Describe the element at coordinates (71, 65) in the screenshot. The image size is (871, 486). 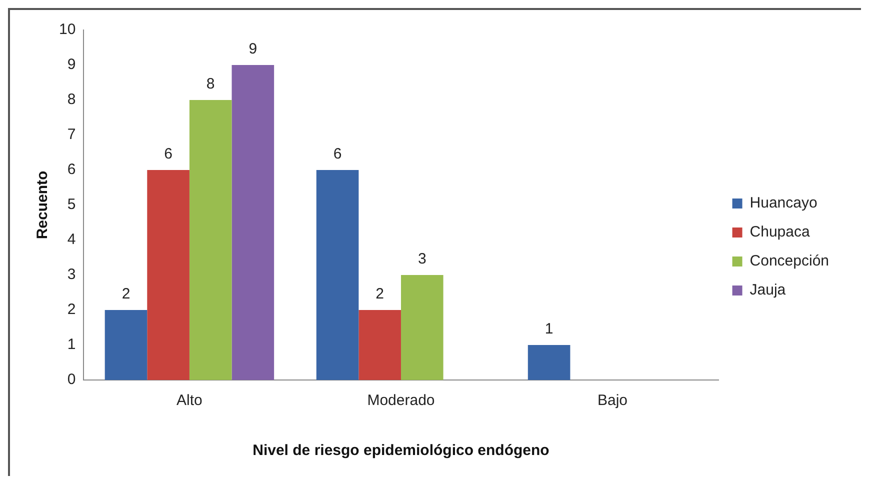
I see `y-tick-label: 9` at that location.